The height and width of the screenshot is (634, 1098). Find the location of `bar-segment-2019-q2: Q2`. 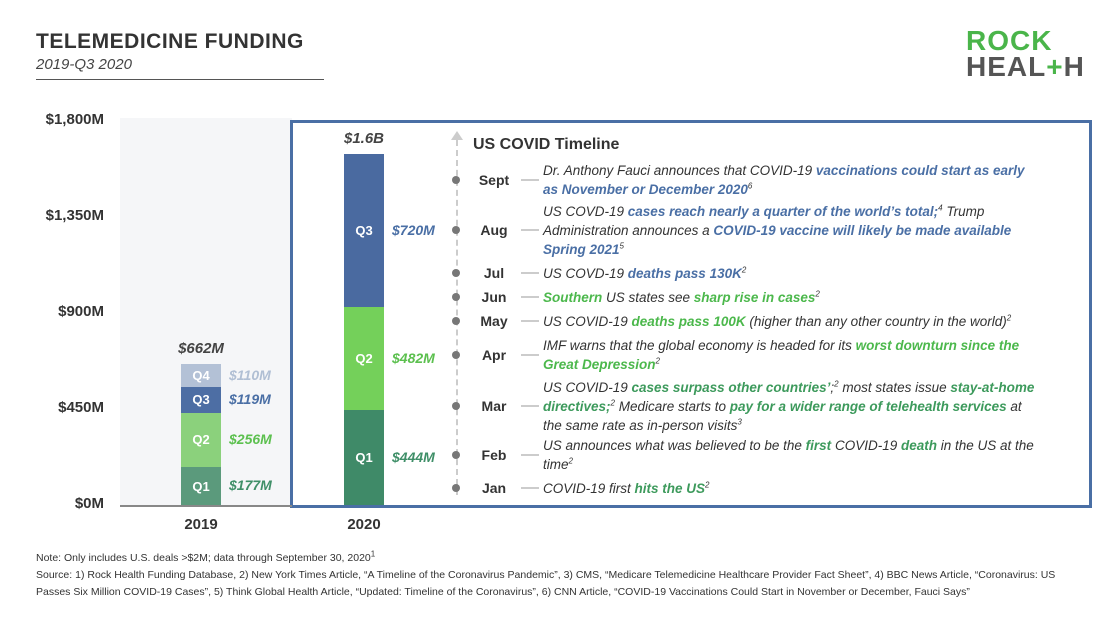

bar-segment-2019-q2: Q2 is located at coordinates (201, 440).